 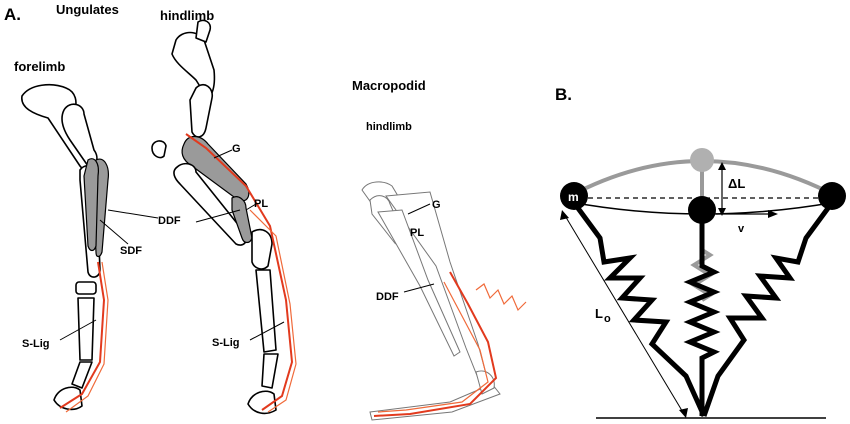 What do you see at coordinates (87, 9) in the screenshot?
I see `ungulates-title: Ungulates` at bounding box center [87, 9].